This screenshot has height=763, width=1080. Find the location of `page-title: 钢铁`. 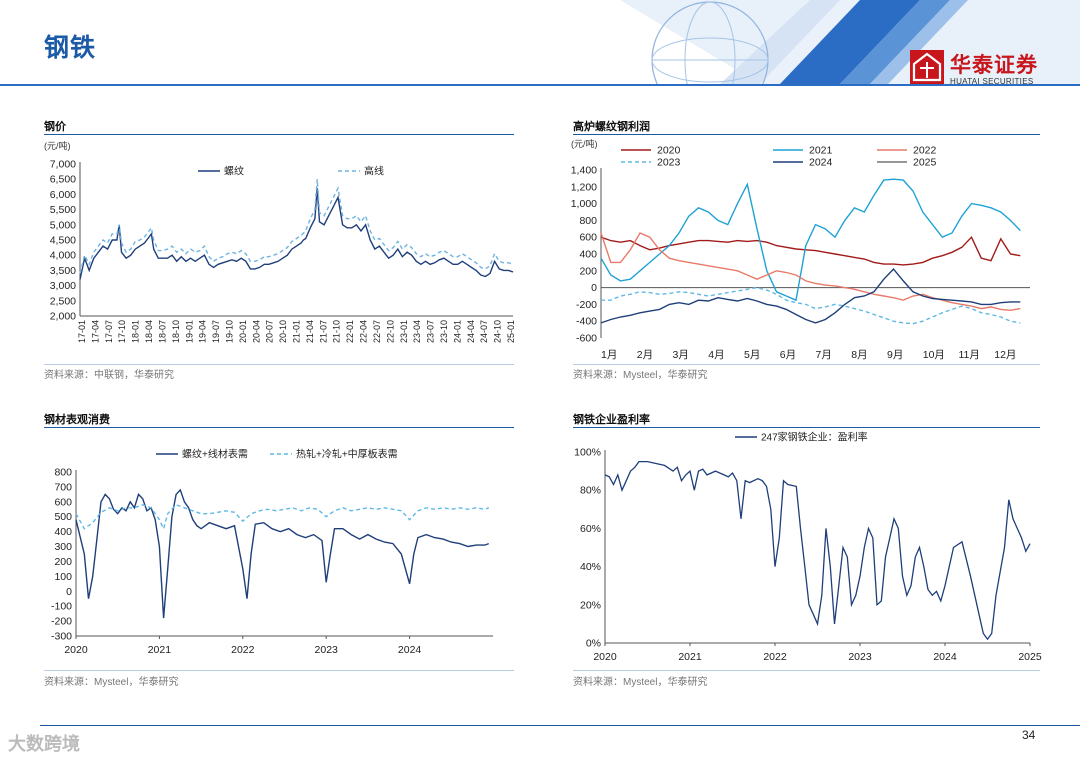

page-title: 钢铁 is located at coordinates (70, 48).